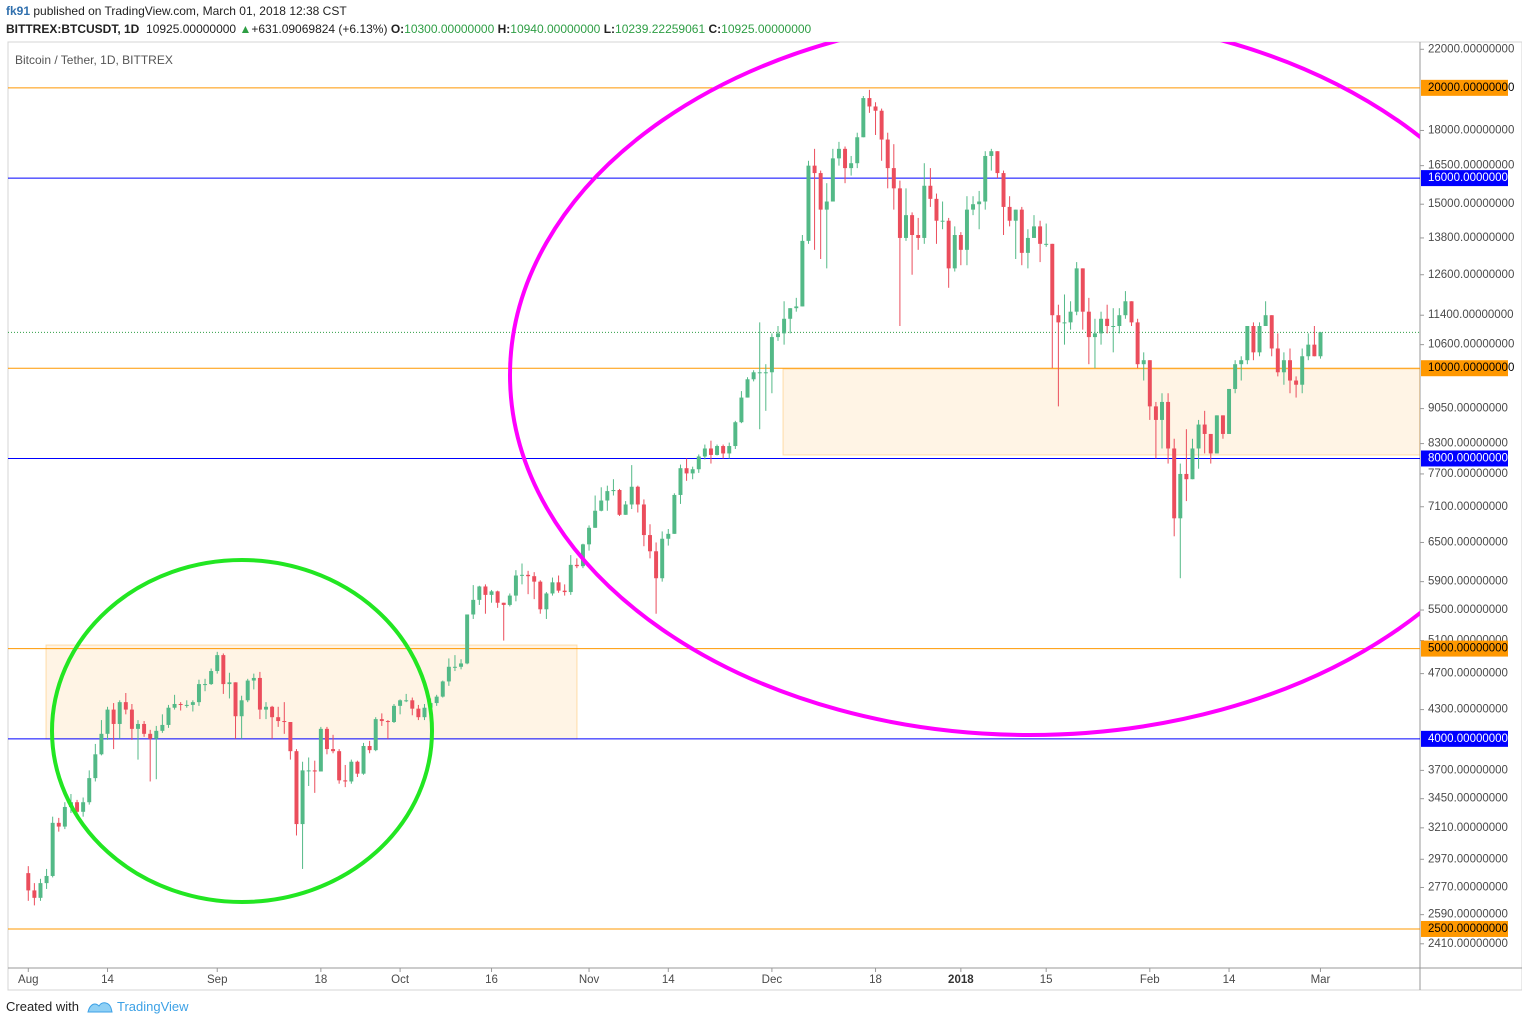 This screenshot has width=1522, height=1025. What do you see at coordinates (152, 1006) in the screenshot?
I see `brand: TradingView` at bounding box center [152, 1006].